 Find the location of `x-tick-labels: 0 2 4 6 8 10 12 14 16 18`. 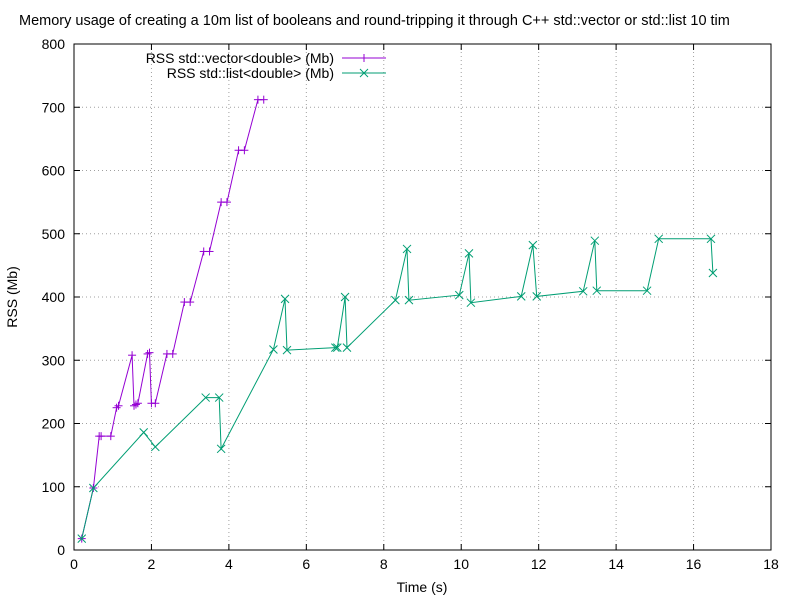

x-tick-labels: 0 2 4 6 8 10 12 14 16 18 is located at coordinates (424, 564).